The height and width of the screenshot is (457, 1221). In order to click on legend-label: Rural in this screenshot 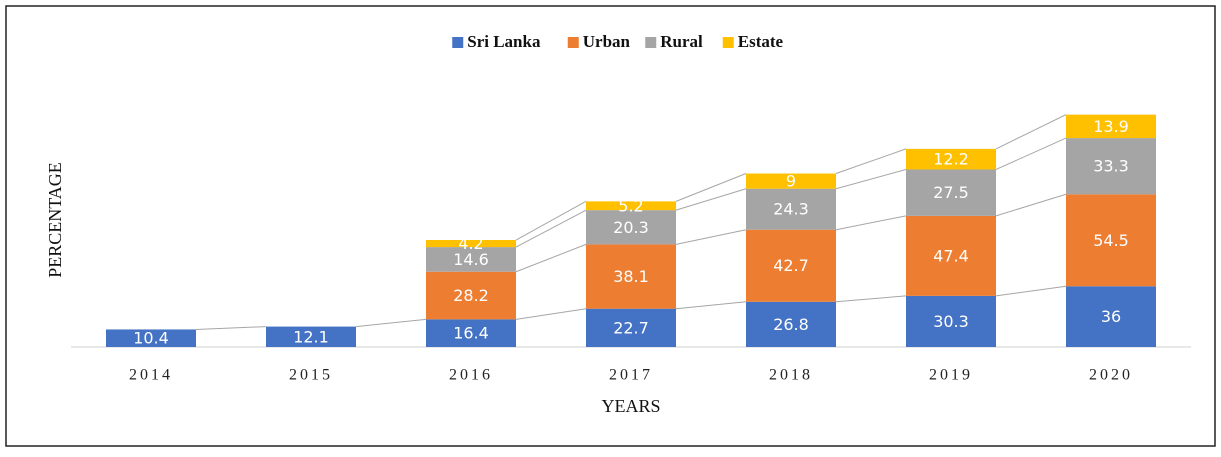, I will do `click(681, 41)`.